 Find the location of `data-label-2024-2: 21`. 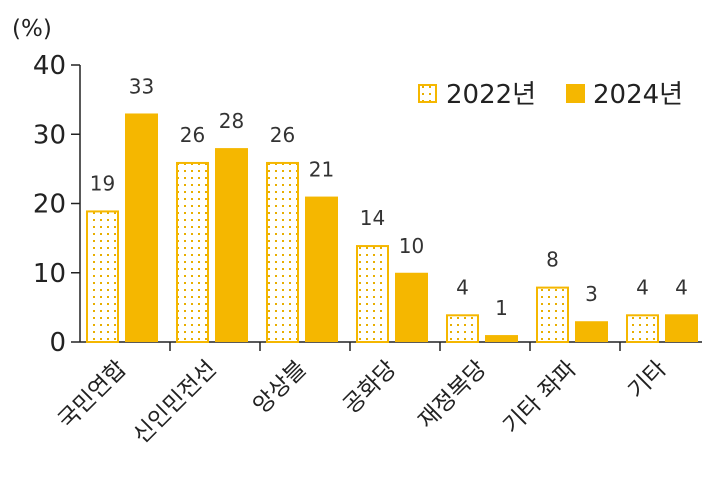

data-label-2024-2: 21 is located at coordinates (321, 170).